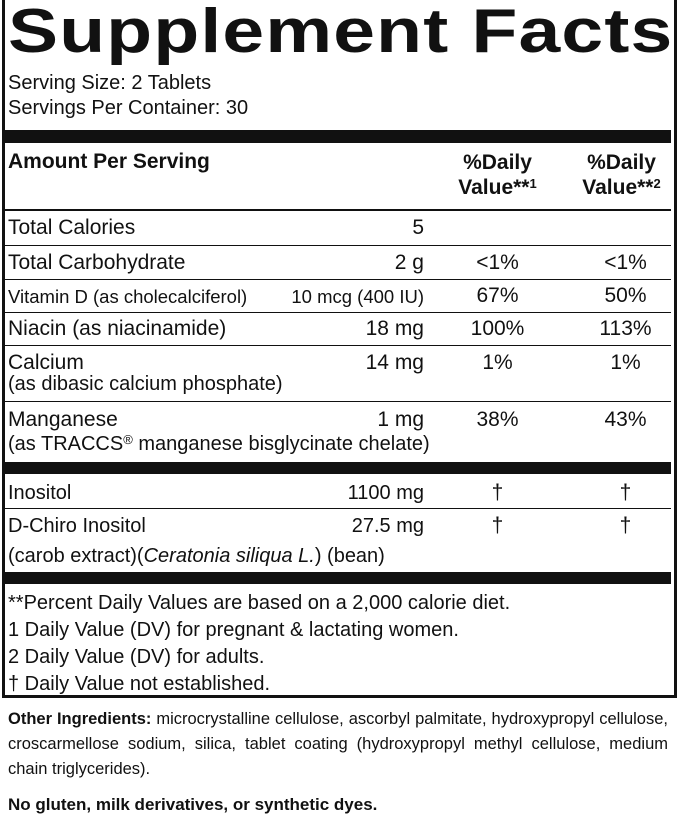 This screenshot has height=822, width=679. I want to click on note-text: (carob extract)(, so click(76, 556).